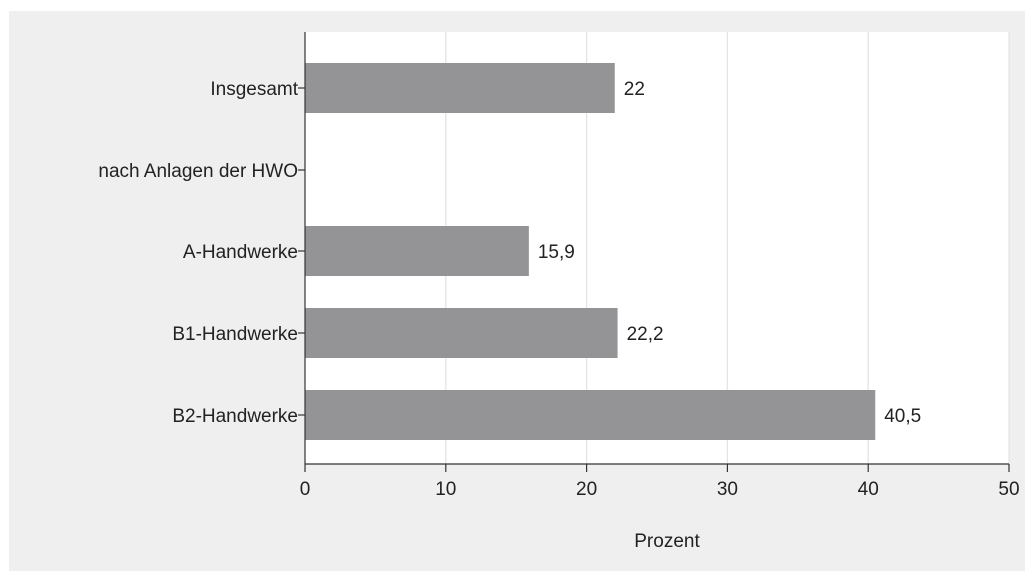  Describe the element at coordinates (198, 171) in the screenshot. I see `category-label: nach Anlagen der HWO` at that location.